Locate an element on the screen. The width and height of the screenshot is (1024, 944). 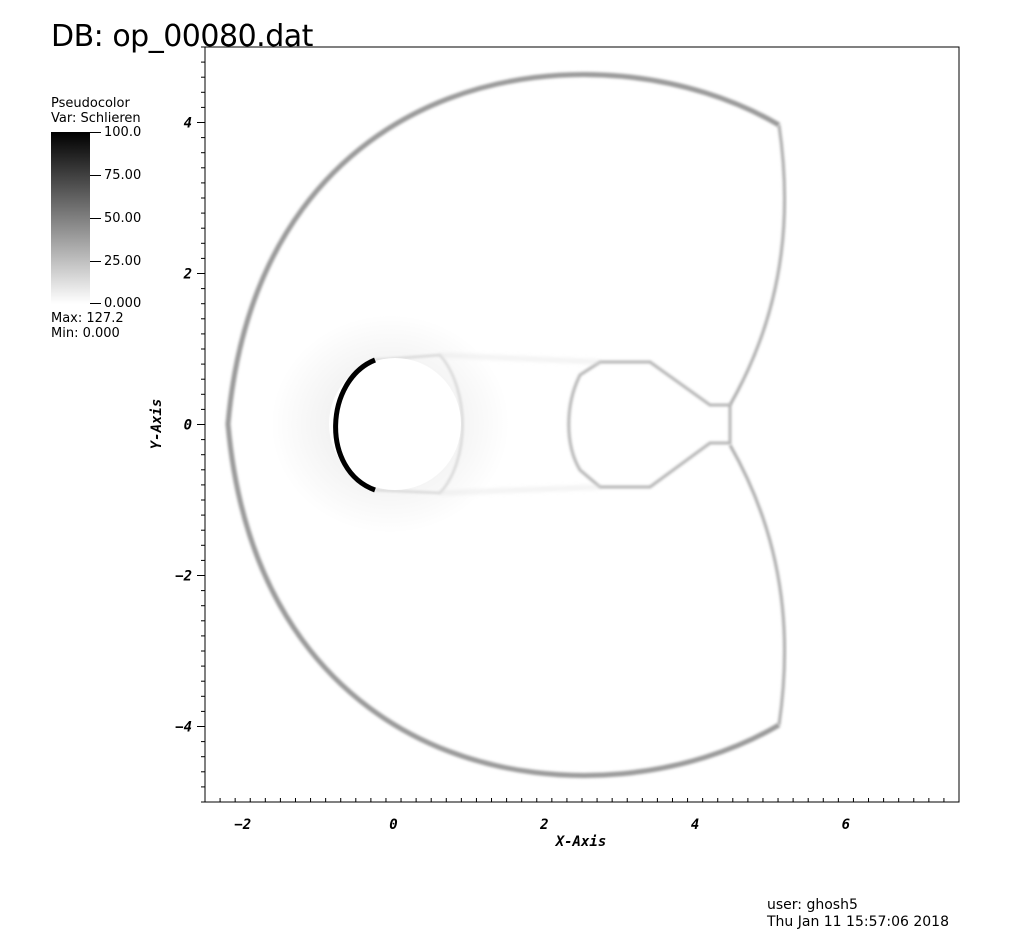
colorbar-label: 75.00 is located at coordinates (123, 175).